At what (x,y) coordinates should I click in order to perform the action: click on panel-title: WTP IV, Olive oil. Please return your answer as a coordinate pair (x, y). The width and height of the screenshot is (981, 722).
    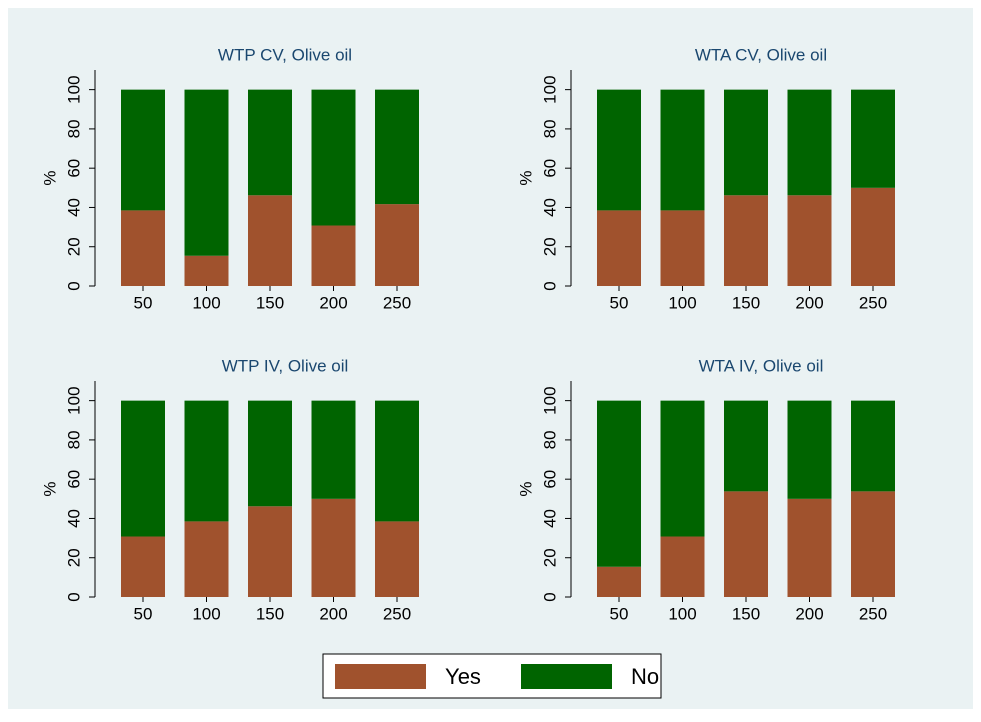
    Looking at the image, I should click on (285, 365).